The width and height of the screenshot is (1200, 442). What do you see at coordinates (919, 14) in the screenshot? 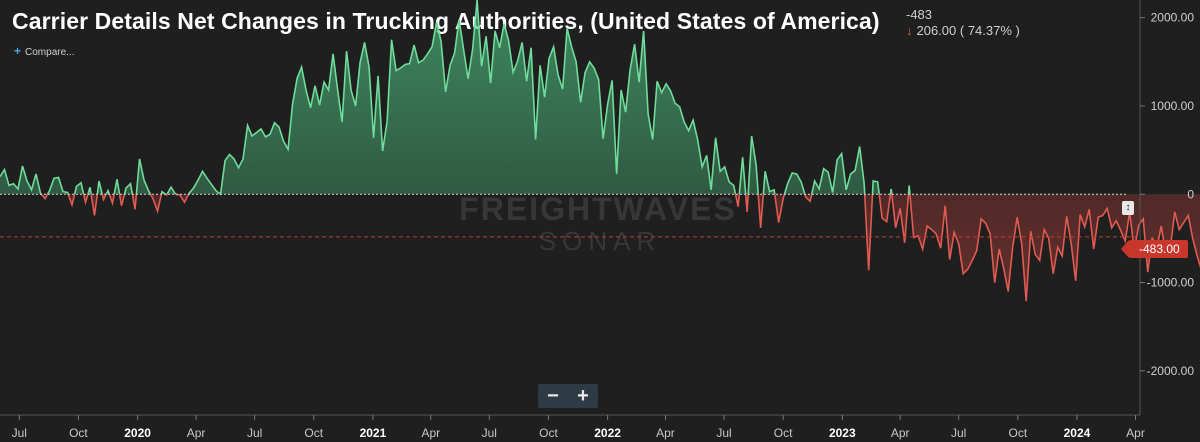
I see `last-value: -483` at bounding box center [919, 14].